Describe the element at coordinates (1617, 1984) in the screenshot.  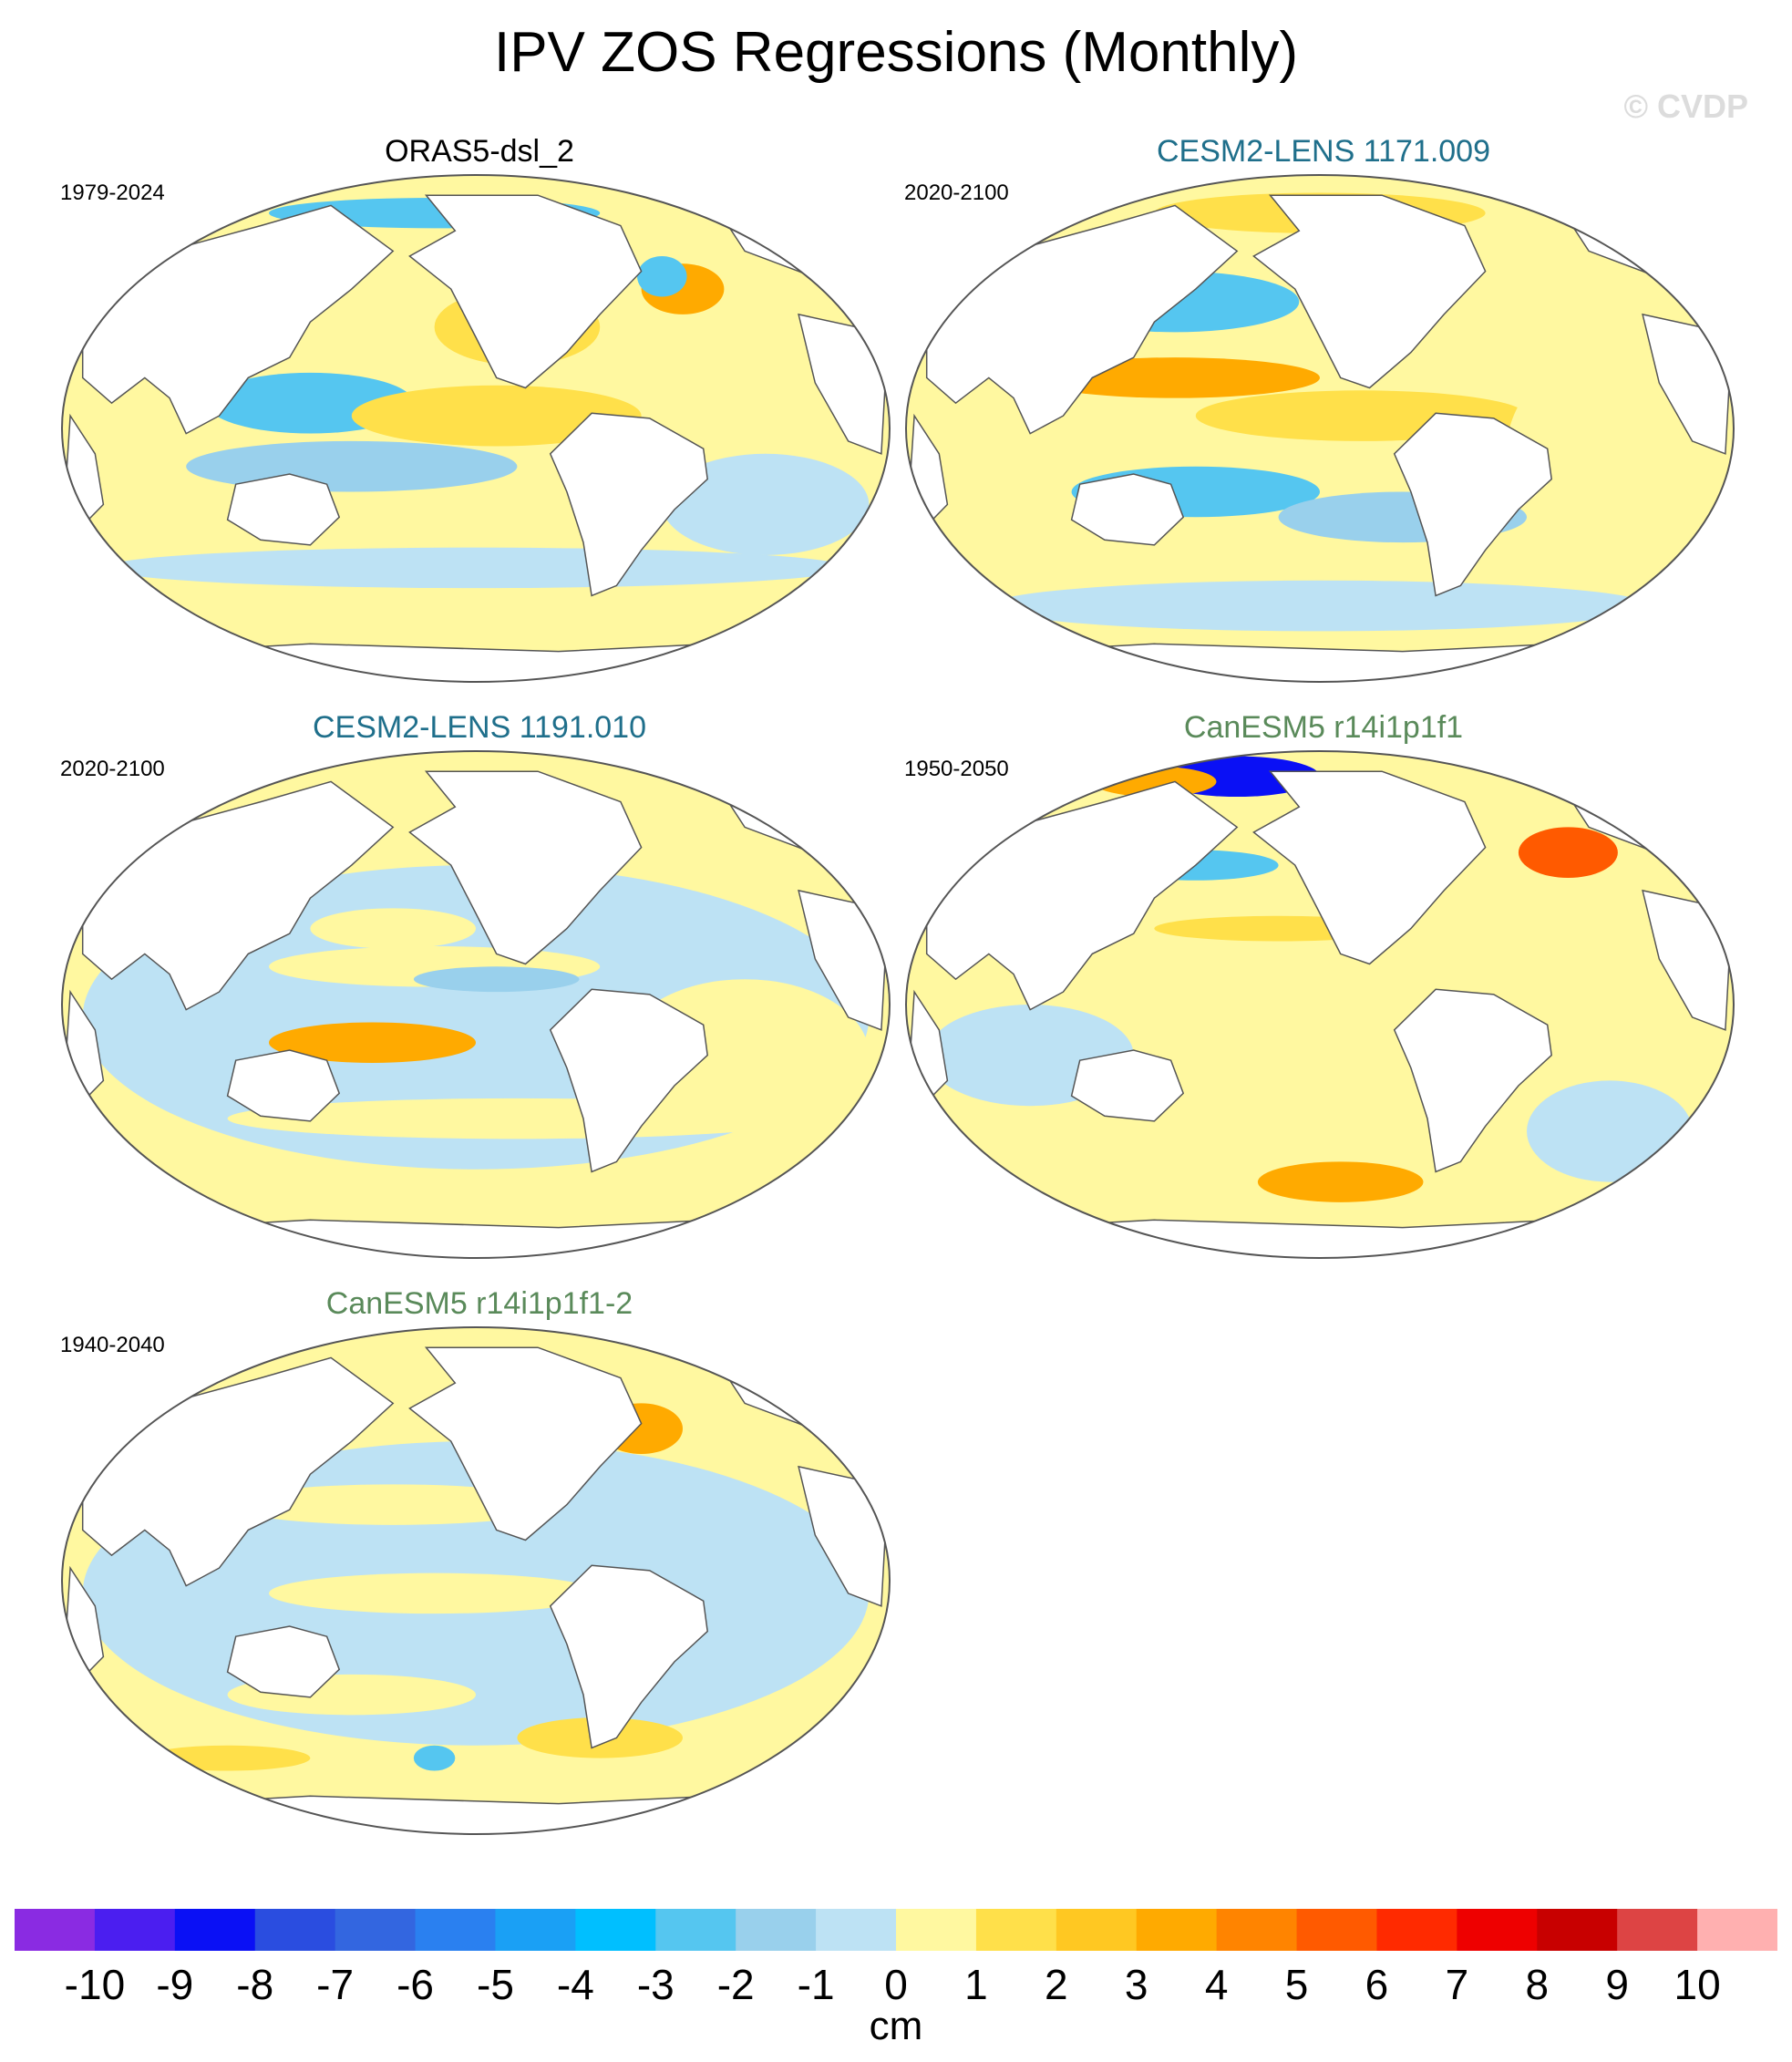
I see `colorbar-tick-label: 9` at that location.